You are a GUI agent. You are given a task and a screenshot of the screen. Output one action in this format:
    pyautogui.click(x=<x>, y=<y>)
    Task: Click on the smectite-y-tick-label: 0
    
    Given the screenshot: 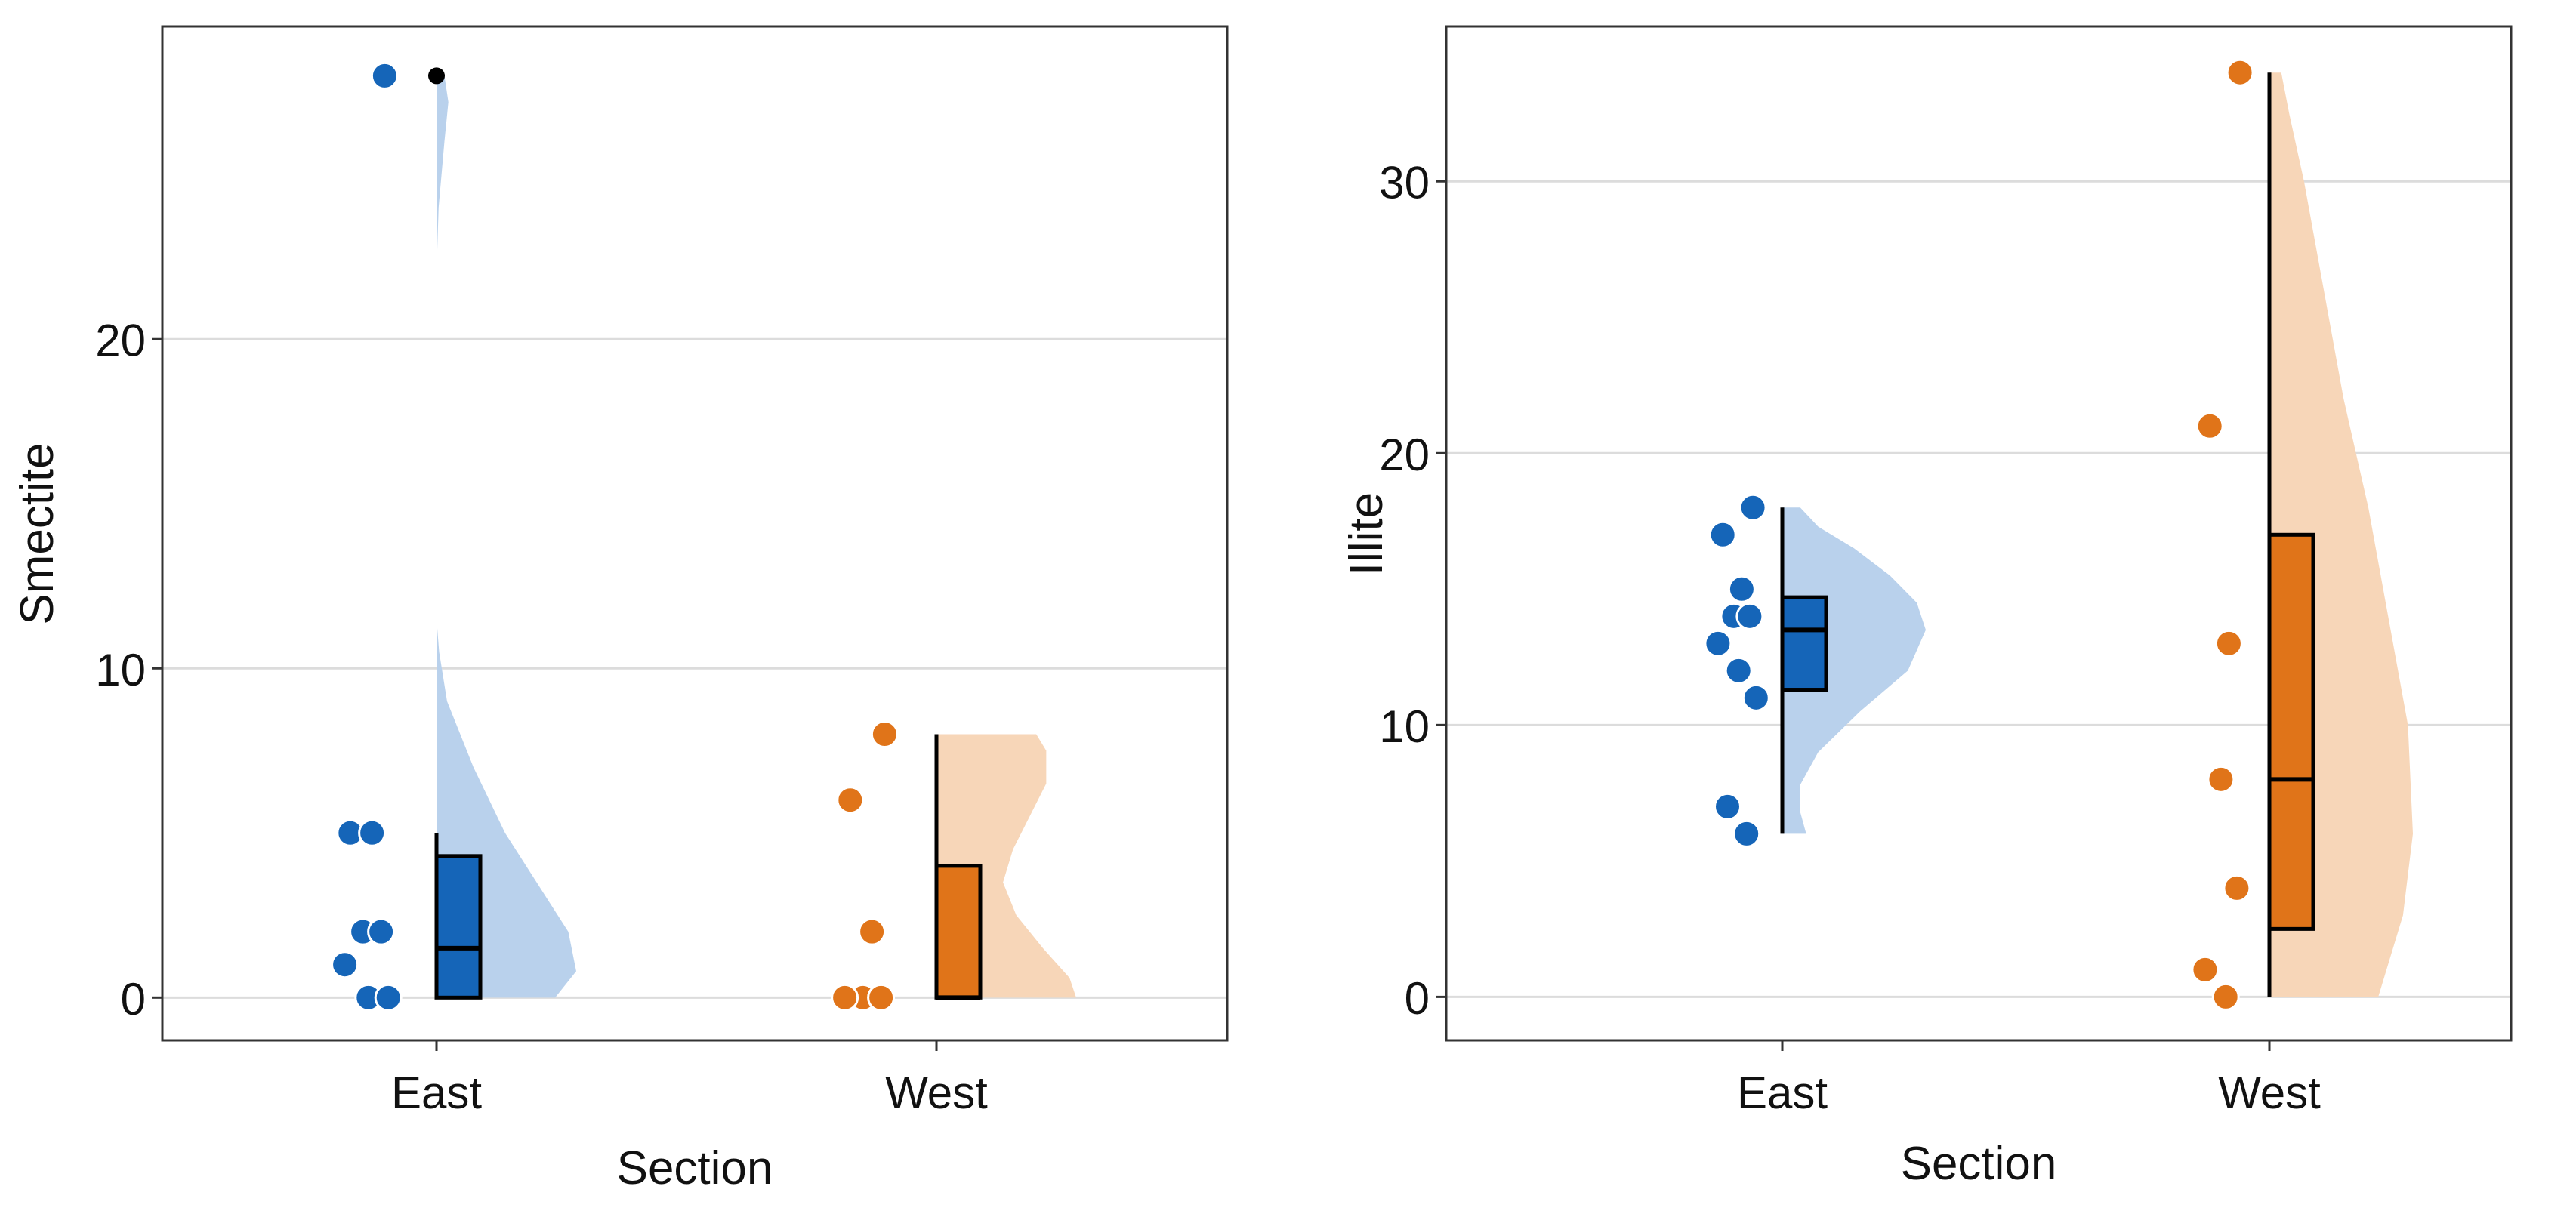 What is the action you would take?
    pyautogui.click(x=133, y=999)
    